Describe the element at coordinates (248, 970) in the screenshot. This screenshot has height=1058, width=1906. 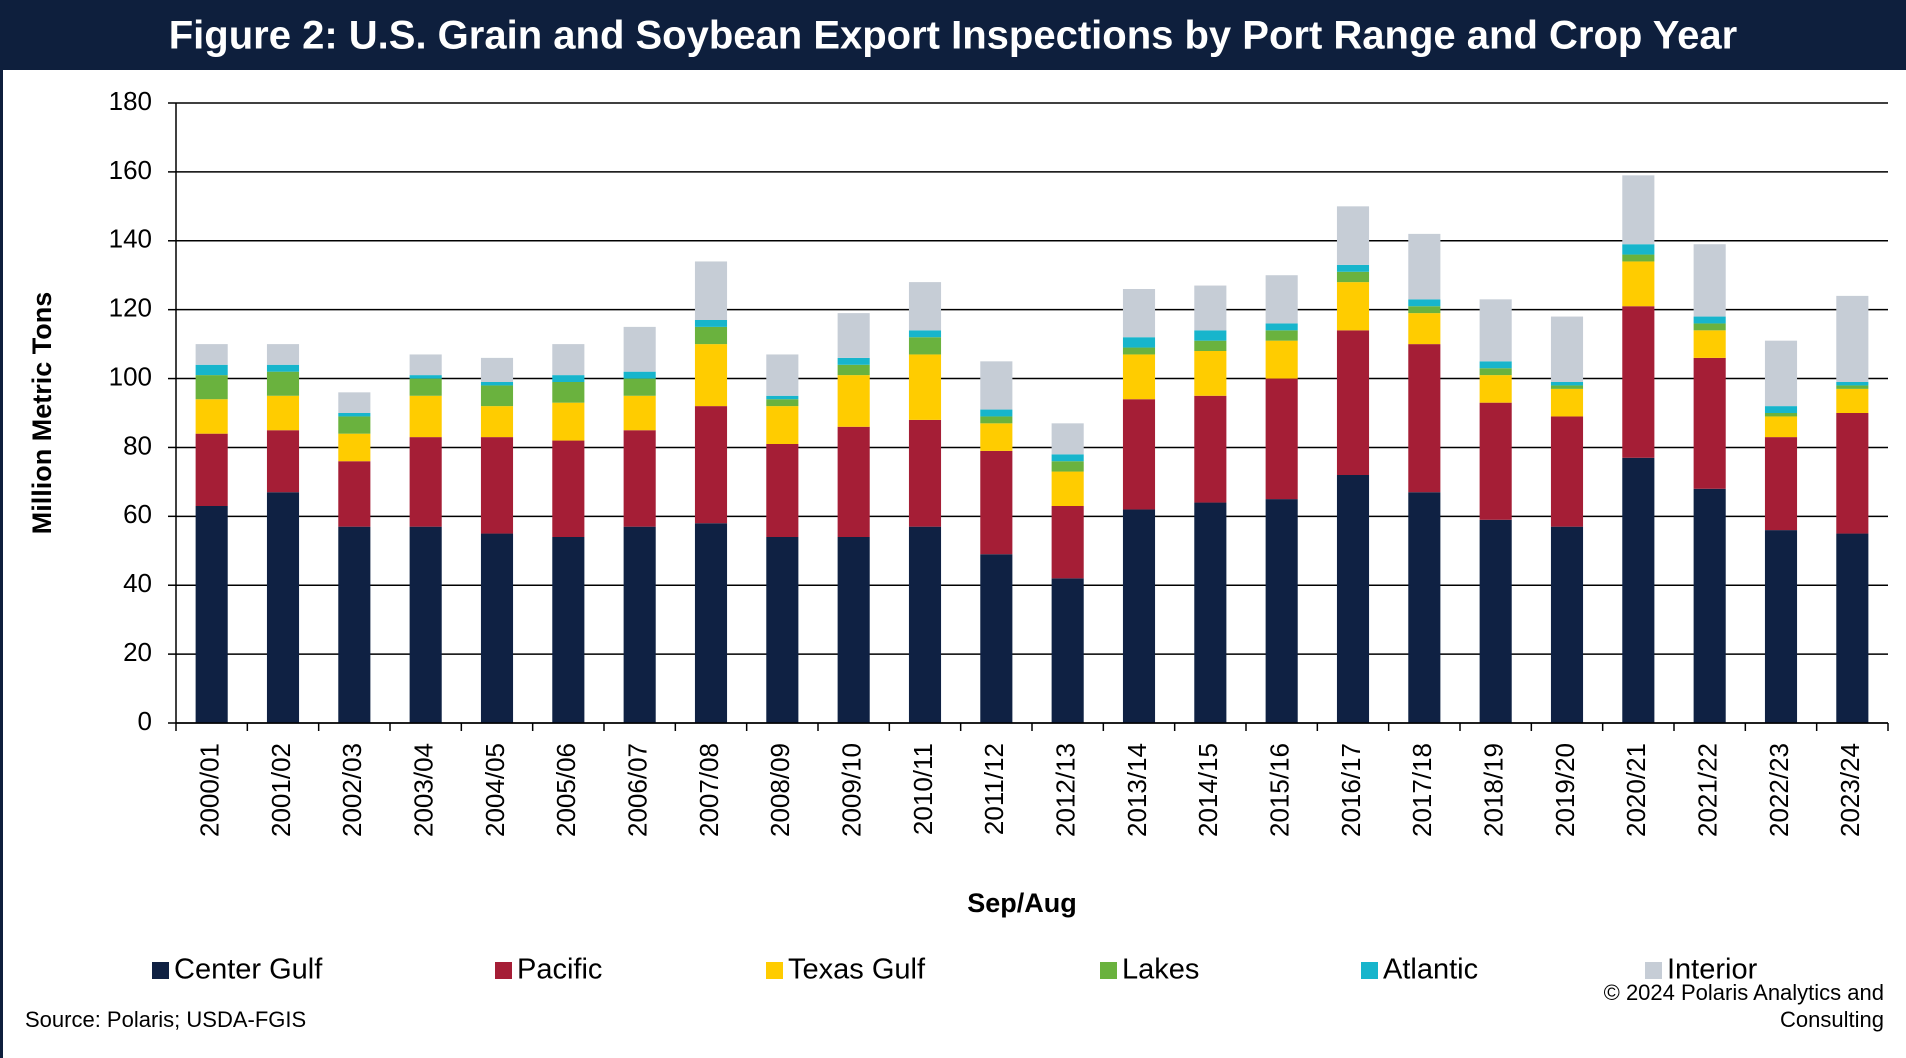
I see `legend-label: Center Gulf` at that location.